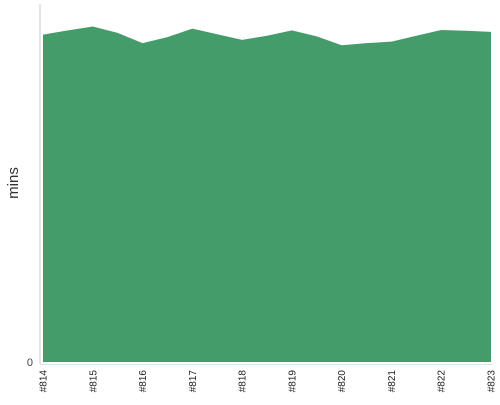  What do you see at coordinates (193, 381) in the screenshot?
I see `x-tick-label: #817` at bounding box center [193, 381].